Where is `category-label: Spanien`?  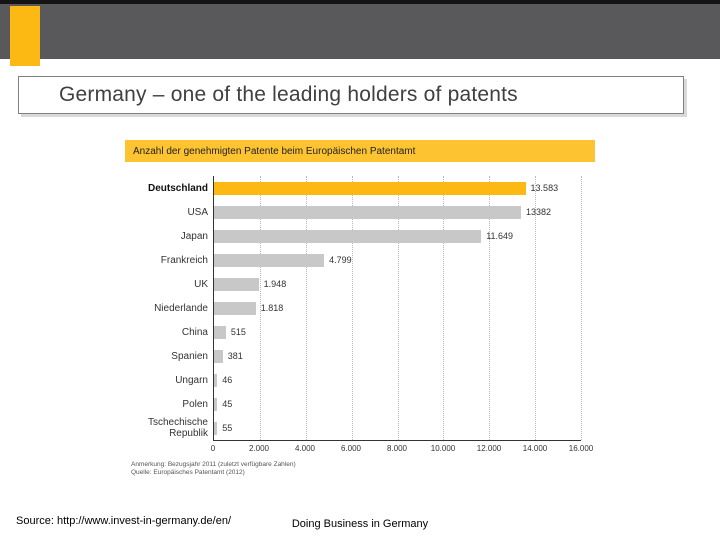 category-label: Spanien is located at coordinates (189, 356).